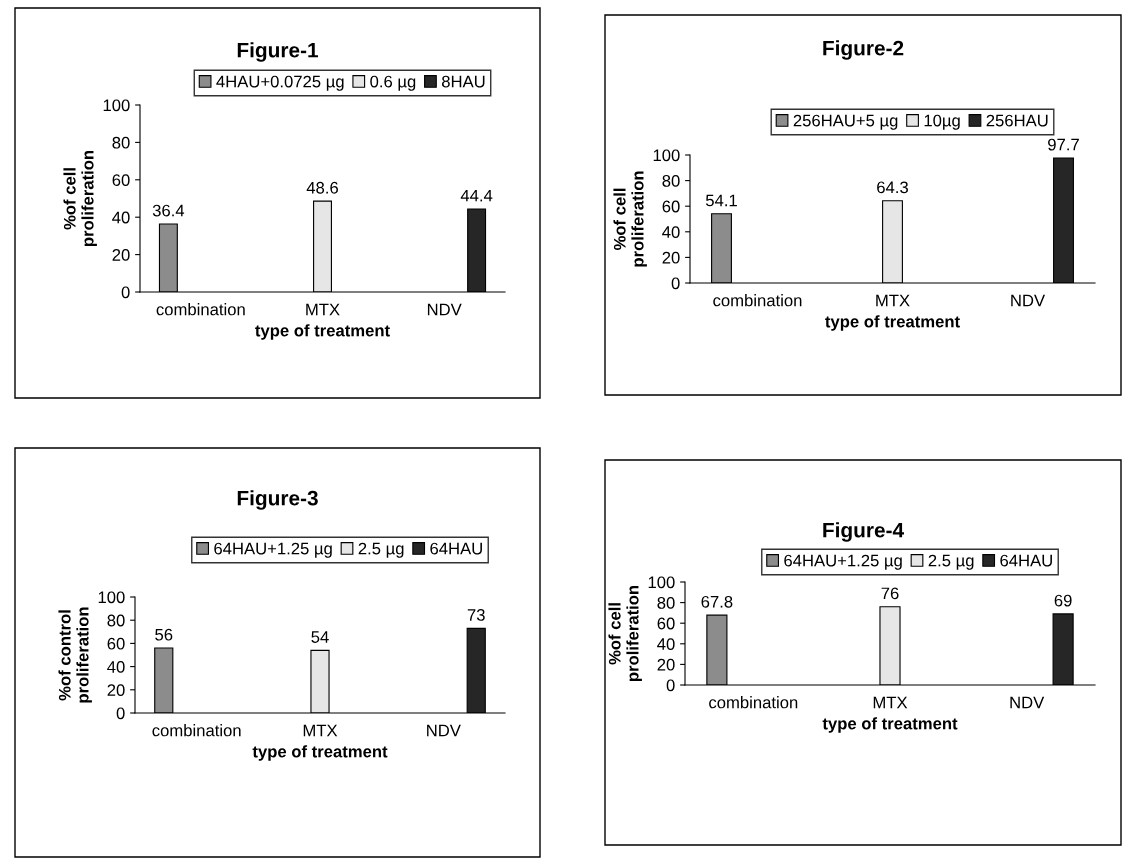  I want to click on legend-label: 10µg, so click(942, 122).